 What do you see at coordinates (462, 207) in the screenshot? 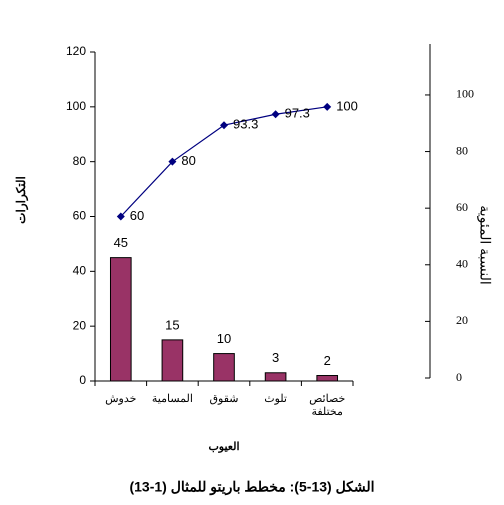
I see `y2-tick-label: 60` at bounding box center [462, 207].